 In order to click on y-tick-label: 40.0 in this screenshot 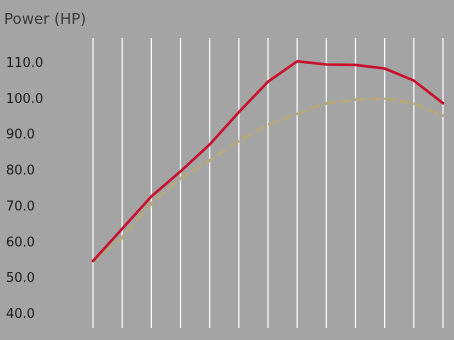, I will do `click(20, 314)`.